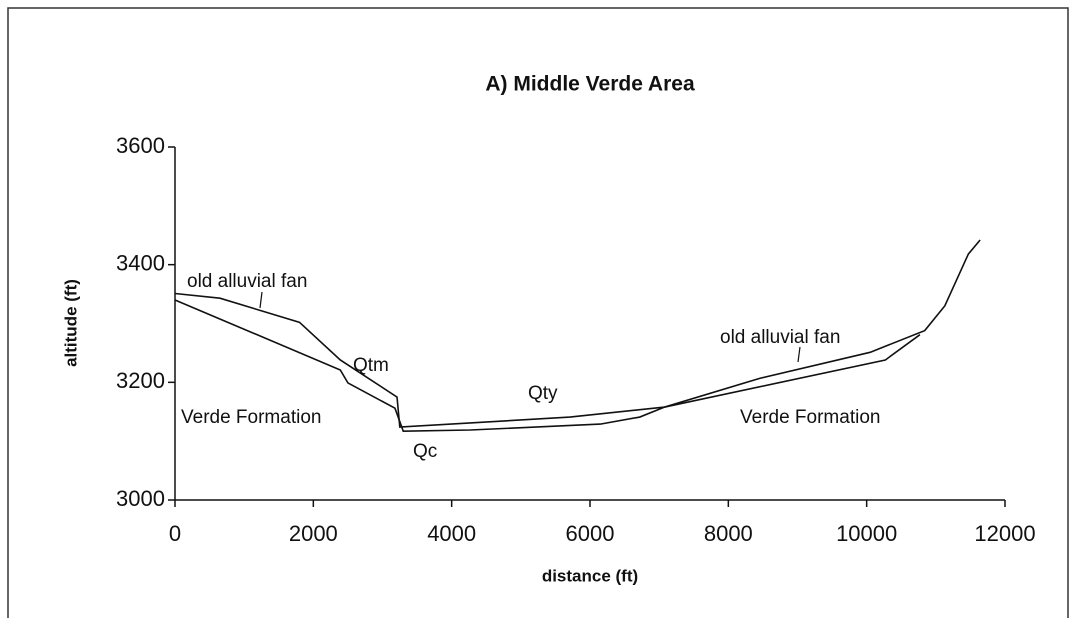  What do you see at coordinates (140, 380) in the screenshot?
I see `y-tick-label: 3200` at bounding box center [140, 380].